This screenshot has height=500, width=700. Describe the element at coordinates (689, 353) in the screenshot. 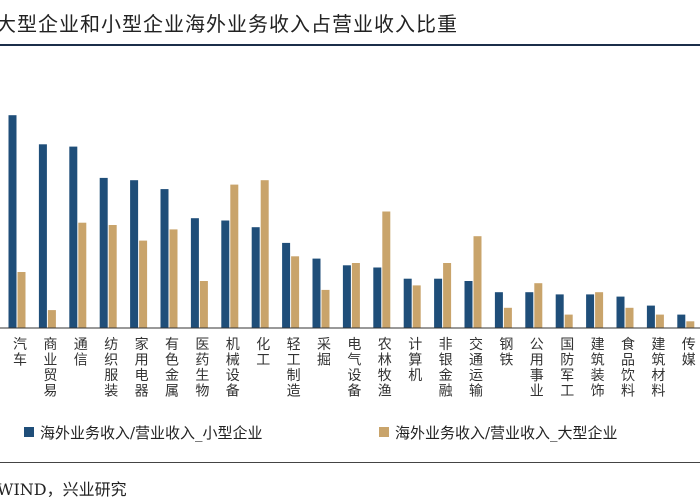

I see `category-label-22: 传媒` at that location.